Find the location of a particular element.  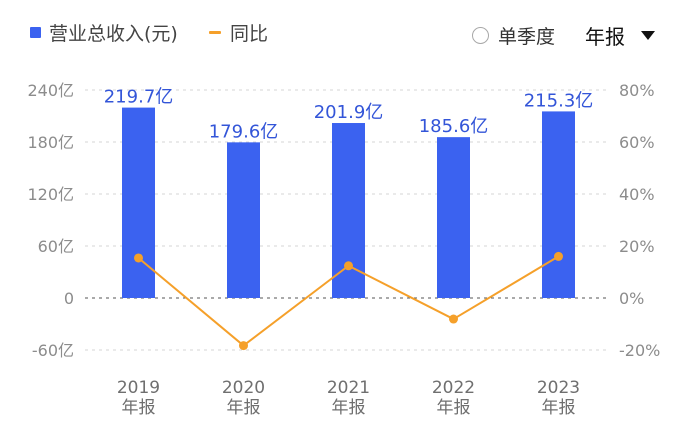

right-tick-label: 80% is located at coordinates (637, 90).